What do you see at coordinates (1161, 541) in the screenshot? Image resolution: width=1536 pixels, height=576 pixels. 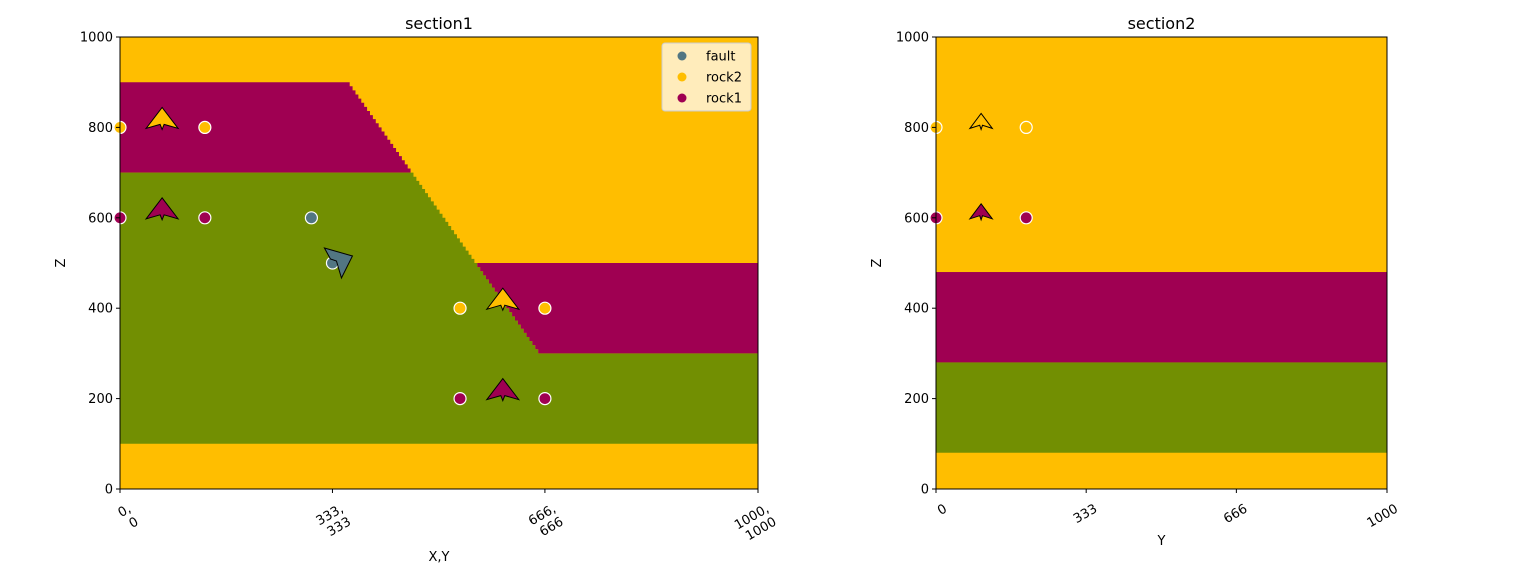 I see `section2-x-axis-label: Y` at bounding box center [1161, 541].